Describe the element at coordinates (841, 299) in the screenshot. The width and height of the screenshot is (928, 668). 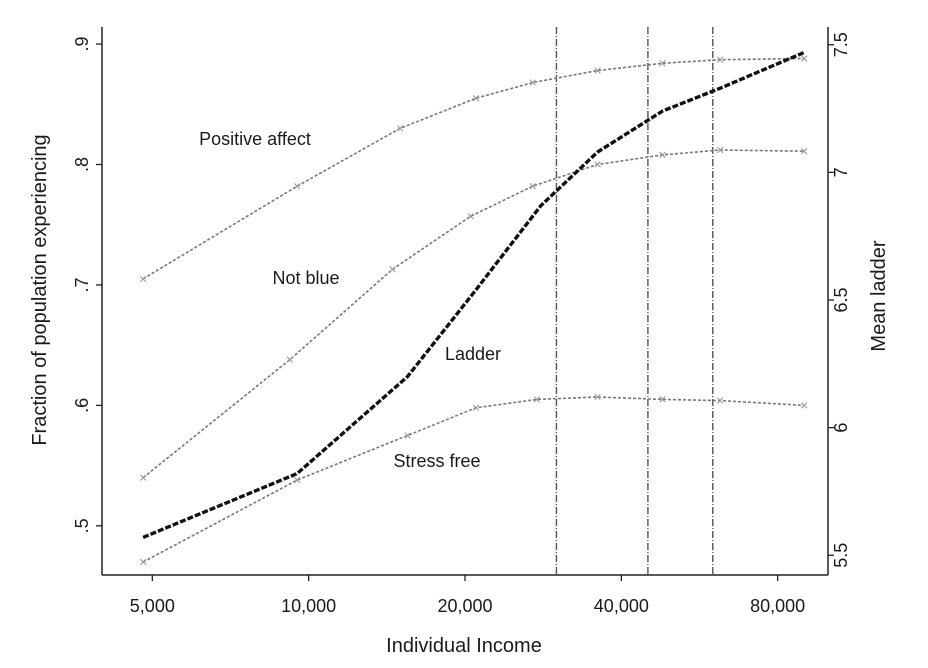
I see `y-right-tick-label: 6.5` at that location.